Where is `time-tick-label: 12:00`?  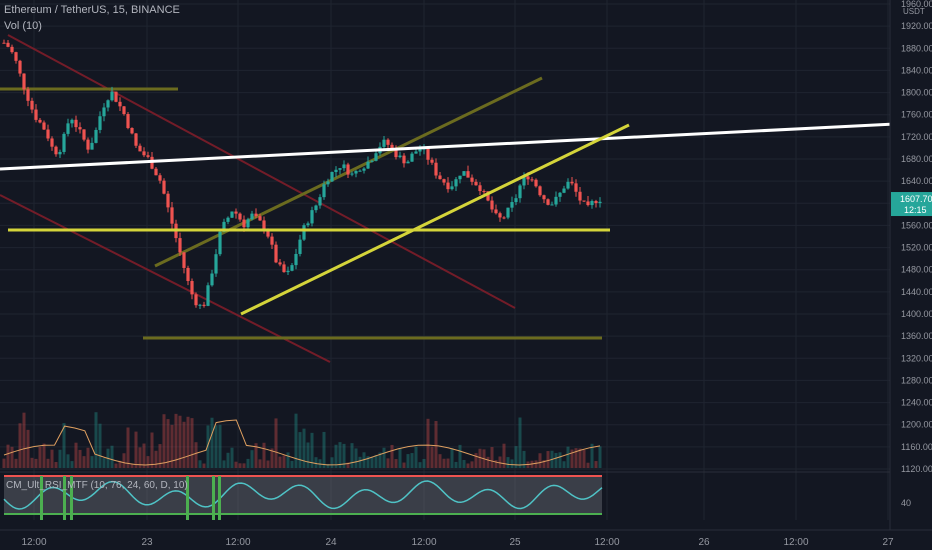 time-tick-label: 12:00 is located at coordinates (423, 542).